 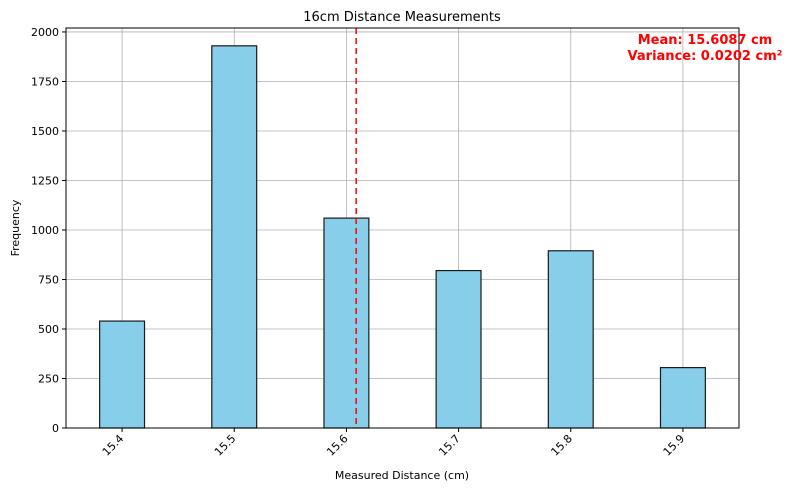 I want to click on variance-annotation: Variance: 0.0202 cm², so click(x=705, y=56).